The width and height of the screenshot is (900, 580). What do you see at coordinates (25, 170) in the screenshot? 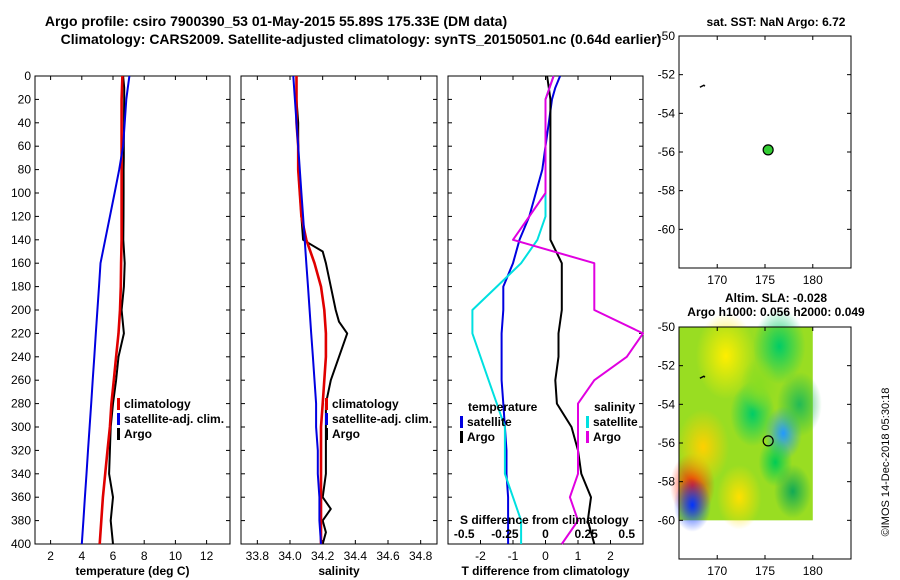
I see `depth-tick-label: 80` at bounding box center [25, 170].